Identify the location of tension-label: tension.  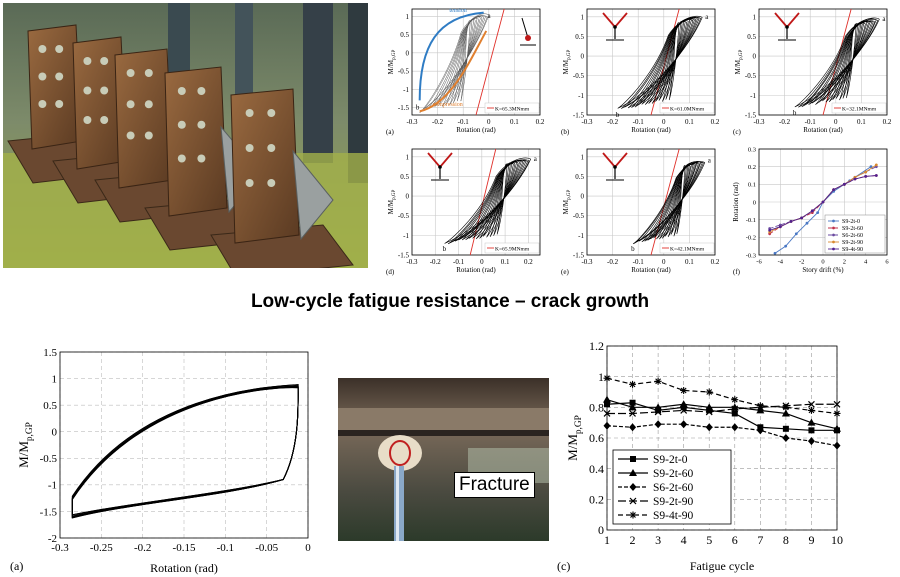
(457, 11).